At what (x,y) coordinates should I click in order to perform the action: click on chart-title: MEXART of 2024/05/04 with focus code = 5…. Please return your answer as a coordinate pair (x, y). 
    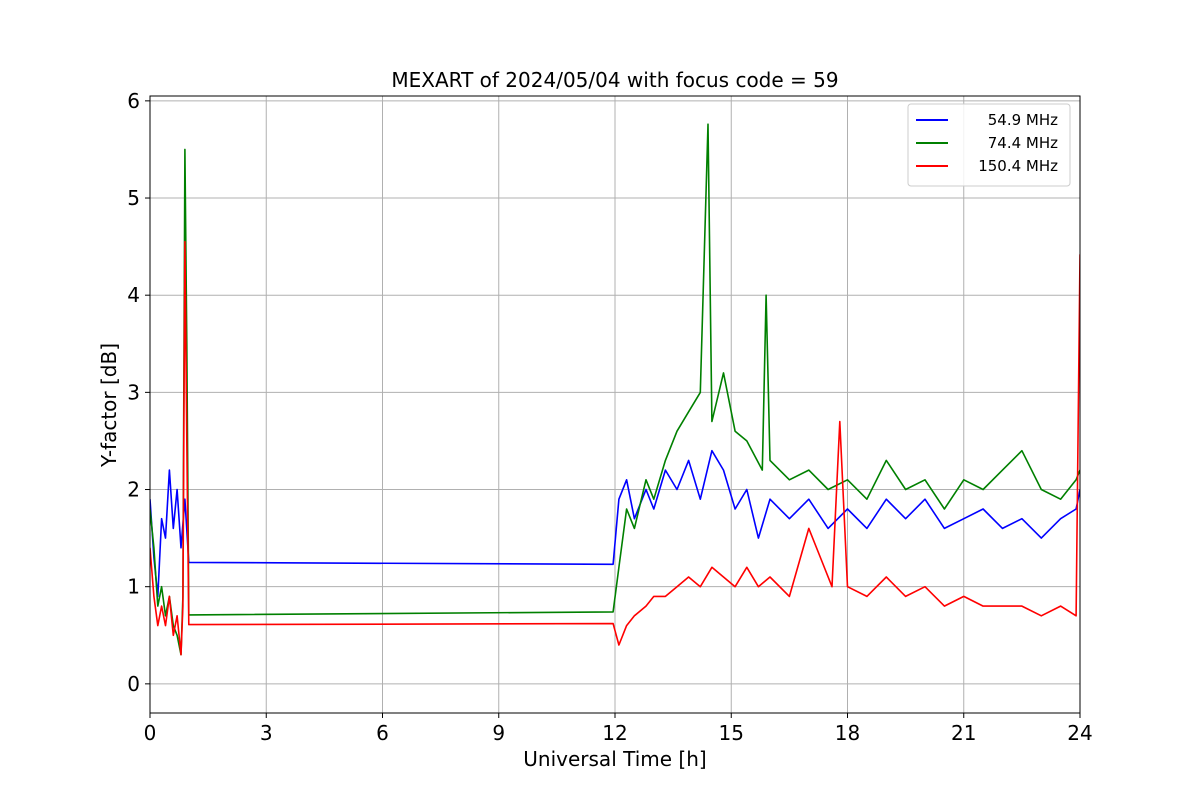
    Looking at the image, I should click on (614, 80).